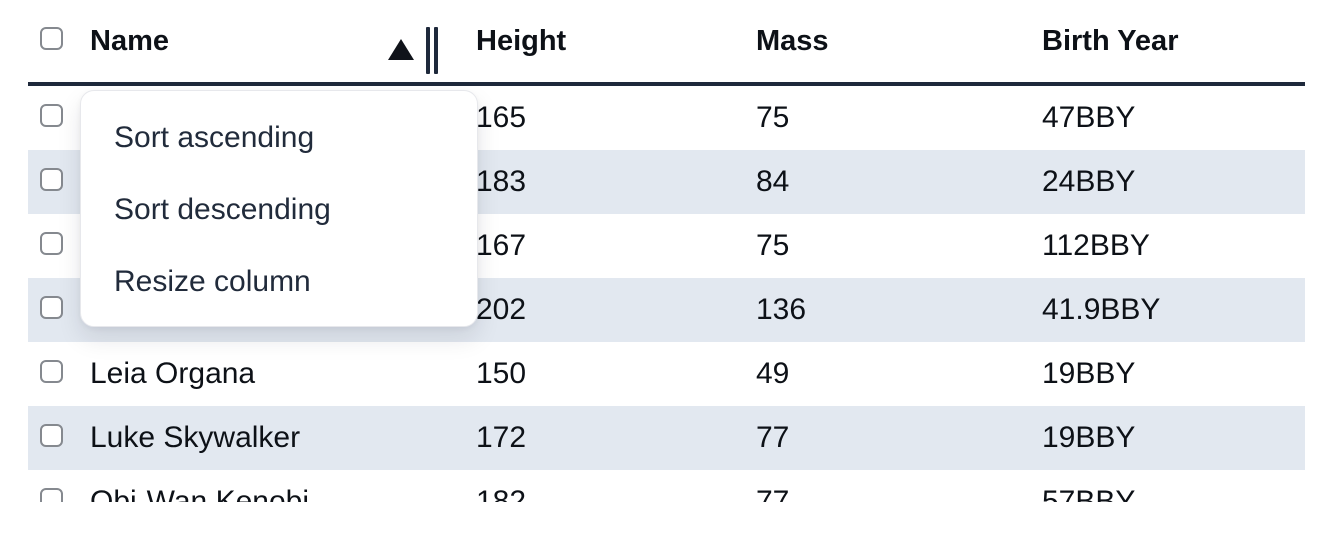  I want to click on cell-name: Obi-Wan Kenobi, so click(199, 493).